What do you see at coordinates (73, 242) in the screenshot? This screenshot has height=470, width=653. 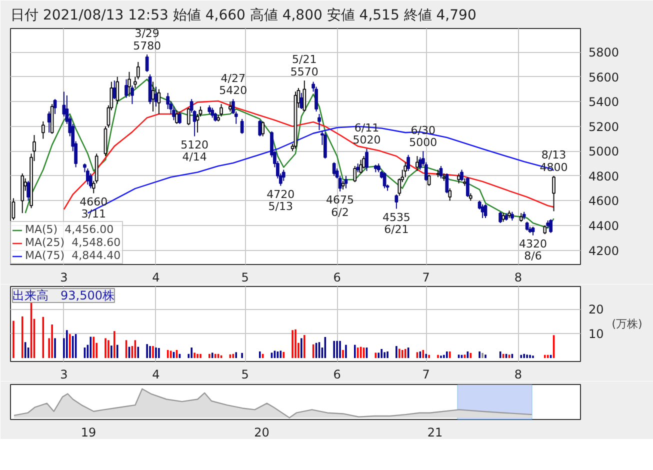 I see `legend-label: MA(25) 4,548.60` at bounding box center [73, 242].